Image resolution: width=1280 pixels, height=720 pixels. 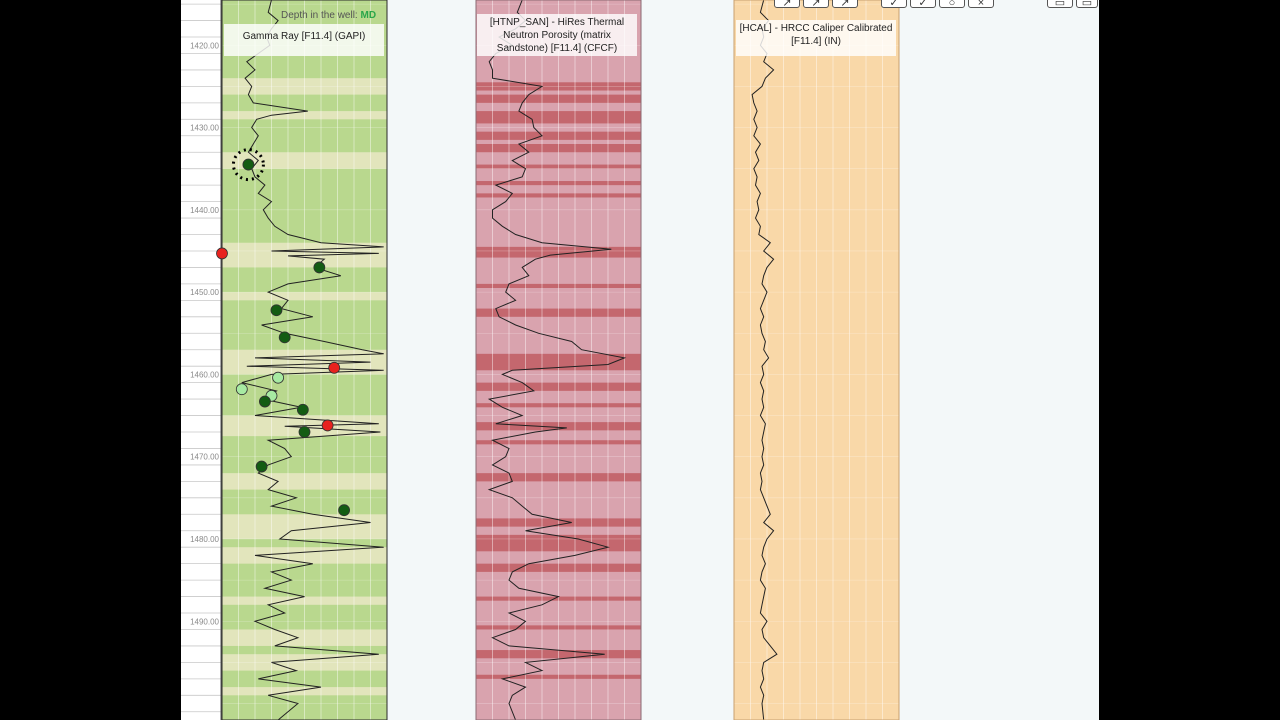 I want to click on toolbar-button-4: ✓, so click(x=894, y=4).